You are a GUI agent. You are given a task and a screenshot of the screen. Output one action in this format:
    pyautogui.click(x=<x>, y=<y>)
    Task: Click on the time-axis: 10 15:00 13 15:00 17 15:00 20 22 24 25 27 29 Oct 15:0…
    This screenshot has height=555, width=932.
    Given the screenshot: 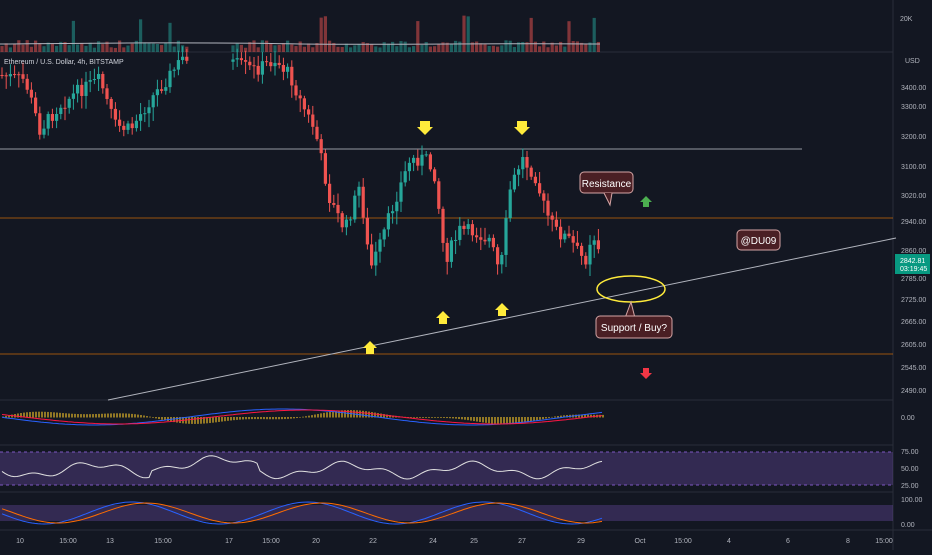 What is the action you would take?
    pyautogui.click(x=454, y=541)
    